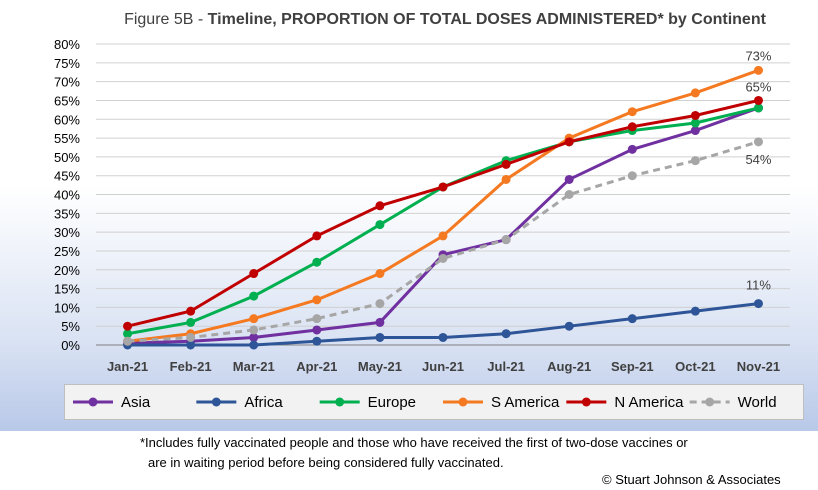 The height and width of the screenshot is (490, 818). Describe the element at coordinates (67, 63) in the screenshot. I see `y-tick-label: 75%` at that location.